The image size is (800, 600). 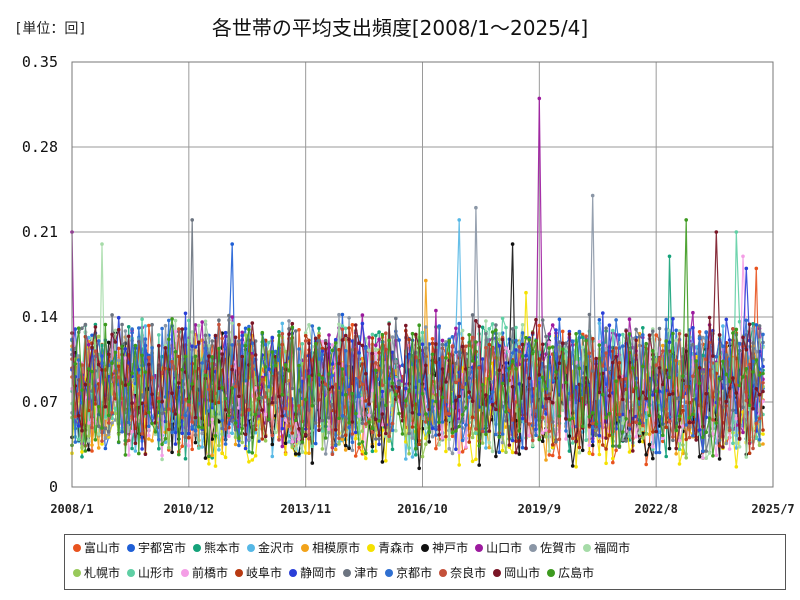 I want to click on x-tick-label: 2019/9, so click(x=539, y=509).